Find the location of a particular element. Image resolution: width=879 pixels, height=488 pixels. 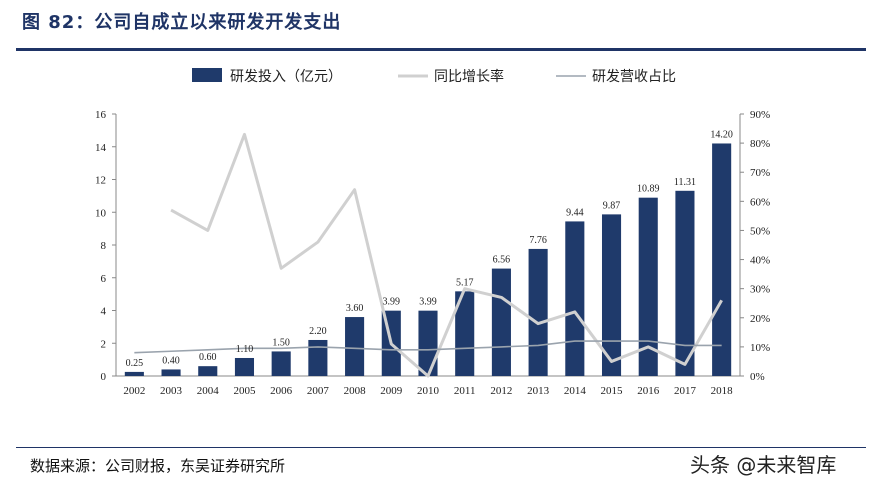

bar-value-label: 9.87 is located at coordinates (612, 205).